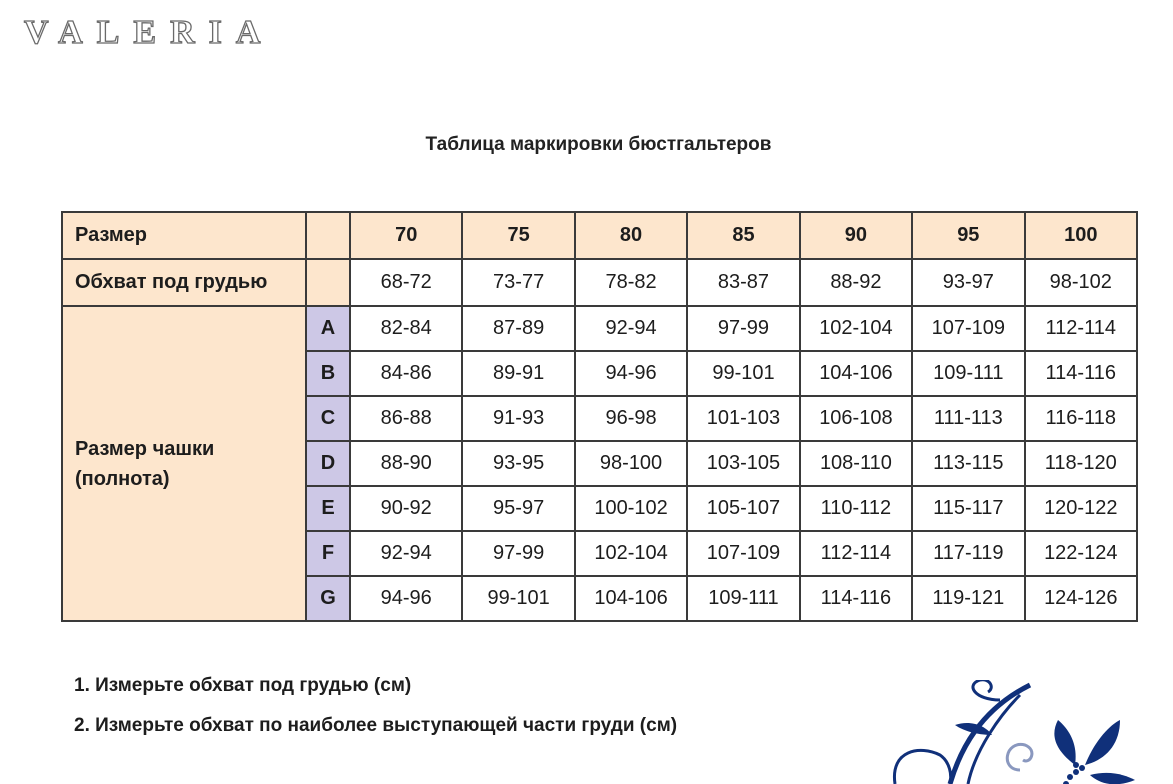  Describe the element at coordinates (598, 144) in the screenshot. I see `page-title: Таблица маркировки бюстгальтеров` at that location.